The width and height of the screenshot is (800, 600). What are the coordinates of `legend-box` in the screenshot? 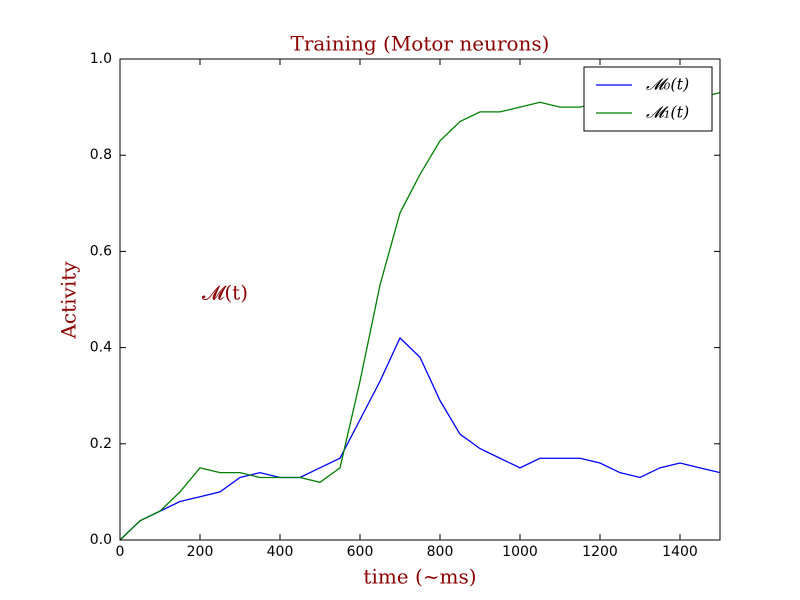 It's located at (648, 99).